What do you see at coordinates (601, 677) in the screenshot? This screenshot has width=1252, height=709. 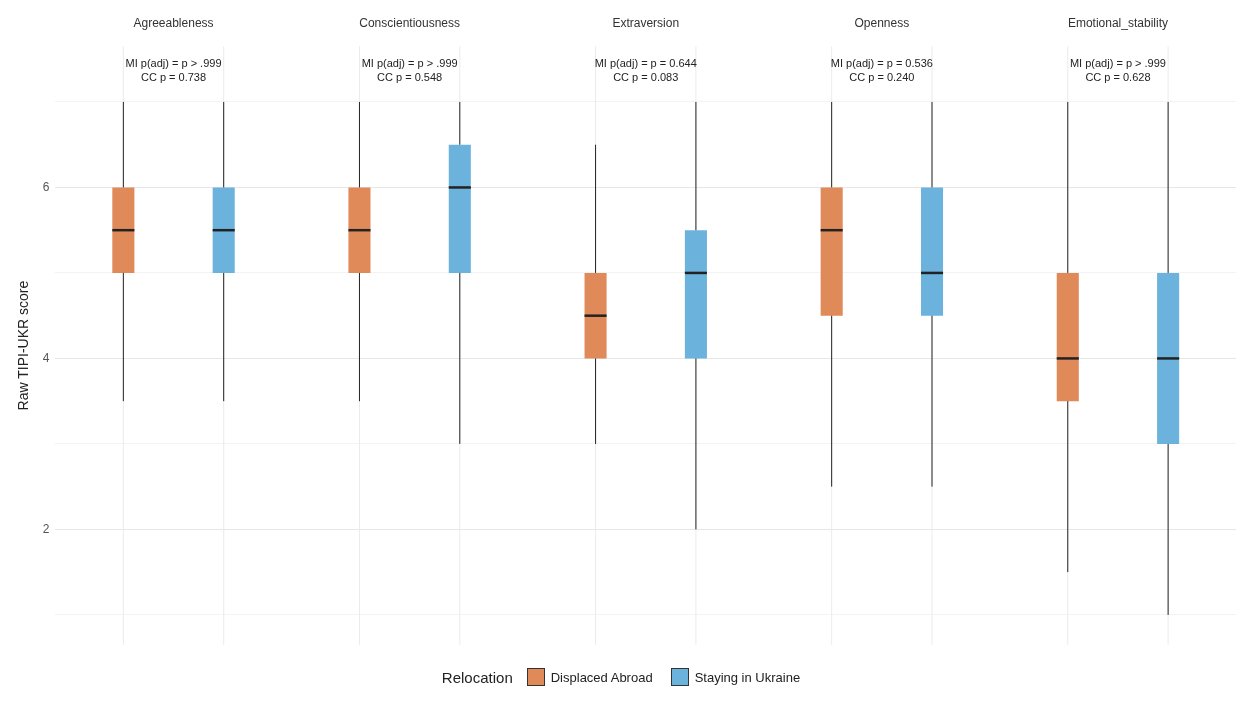 I see `legend-label: Displaced Abroad` at bounding box center [601, 677].